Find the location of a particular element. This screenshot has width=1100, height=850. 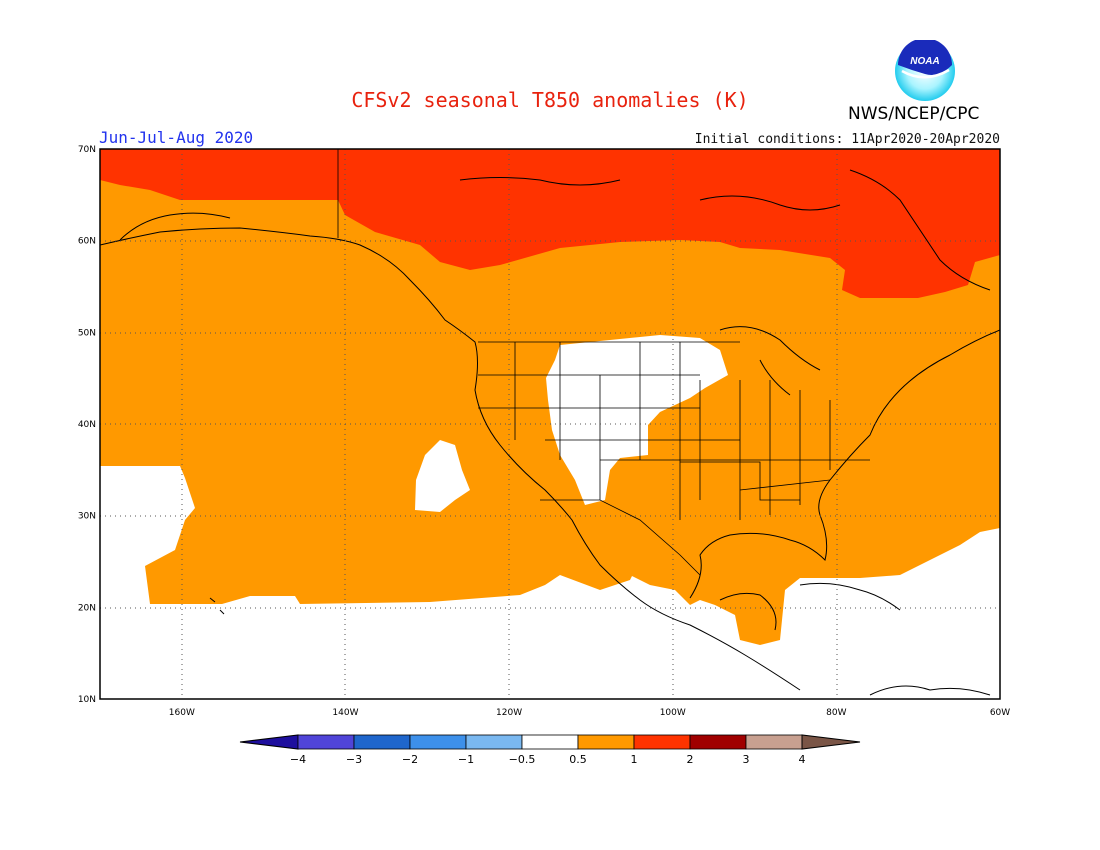

lon-label: 120W is located at coordinates (509, 713).